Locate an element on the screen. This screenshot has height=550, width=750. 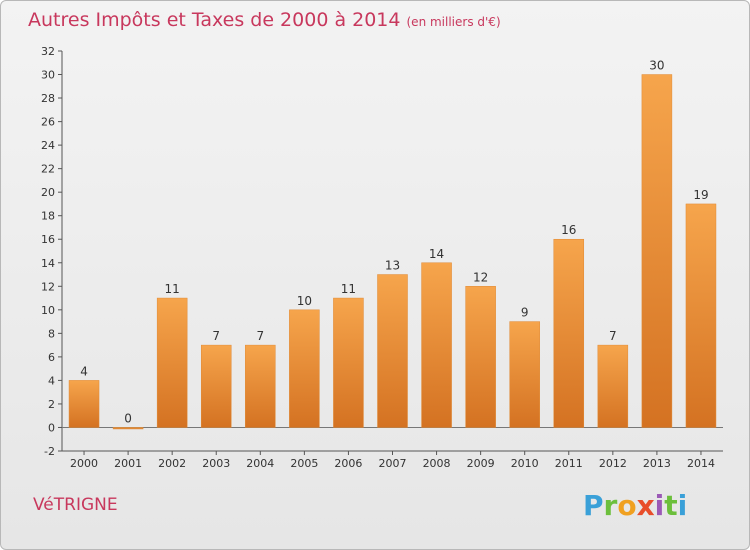
y-tick-label: 14 is located at coordinates (48, 263).